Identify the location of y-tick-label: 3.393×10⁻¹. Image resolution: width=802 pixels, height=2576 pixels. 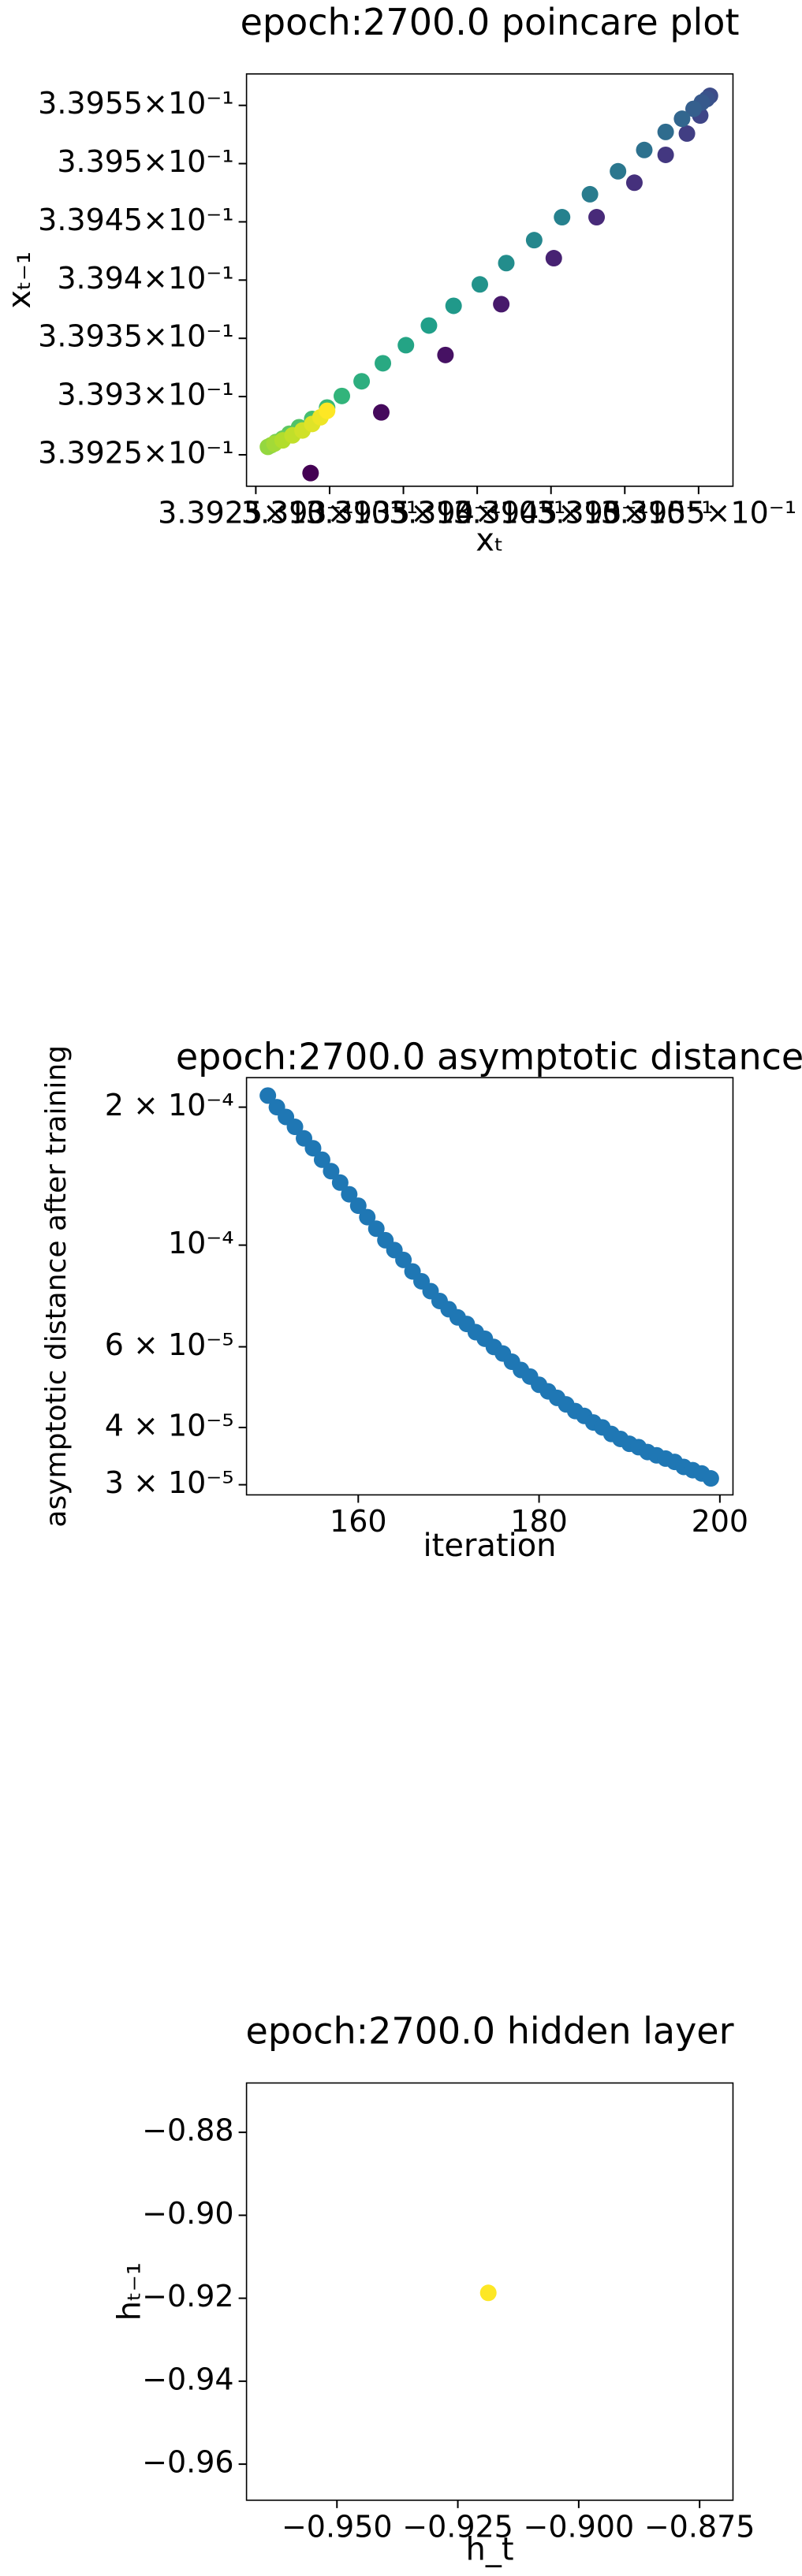
(145, 395).